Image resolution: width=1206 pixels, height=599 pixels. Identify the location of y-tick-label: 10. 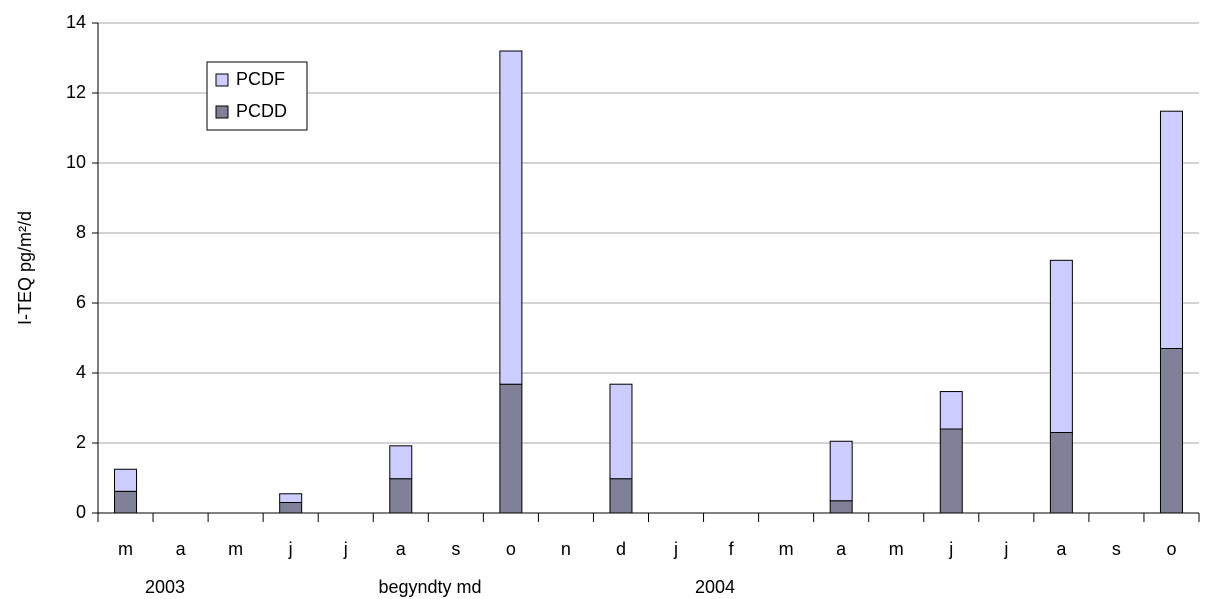
(76, 162).